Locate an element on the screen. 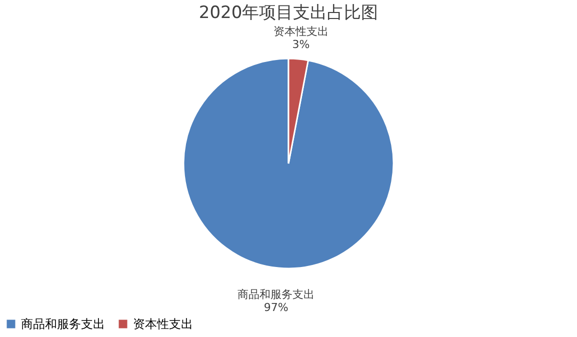  chart-title: 2020年项目支出占比图 is located at coordinates (288, 13).